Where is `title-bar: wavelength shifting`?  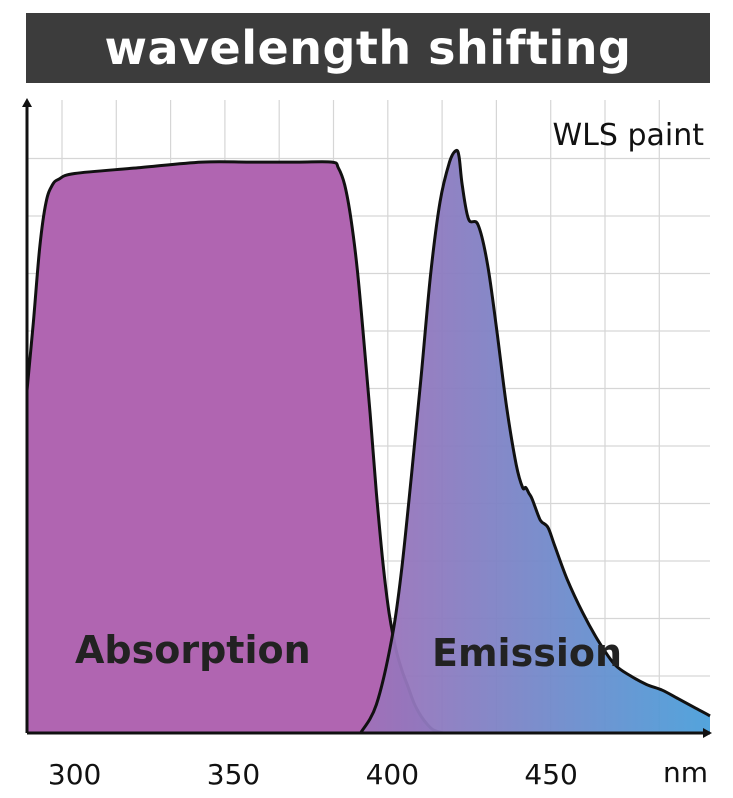
title-bar: wavelength shifting is located at coordinates (368, 48).